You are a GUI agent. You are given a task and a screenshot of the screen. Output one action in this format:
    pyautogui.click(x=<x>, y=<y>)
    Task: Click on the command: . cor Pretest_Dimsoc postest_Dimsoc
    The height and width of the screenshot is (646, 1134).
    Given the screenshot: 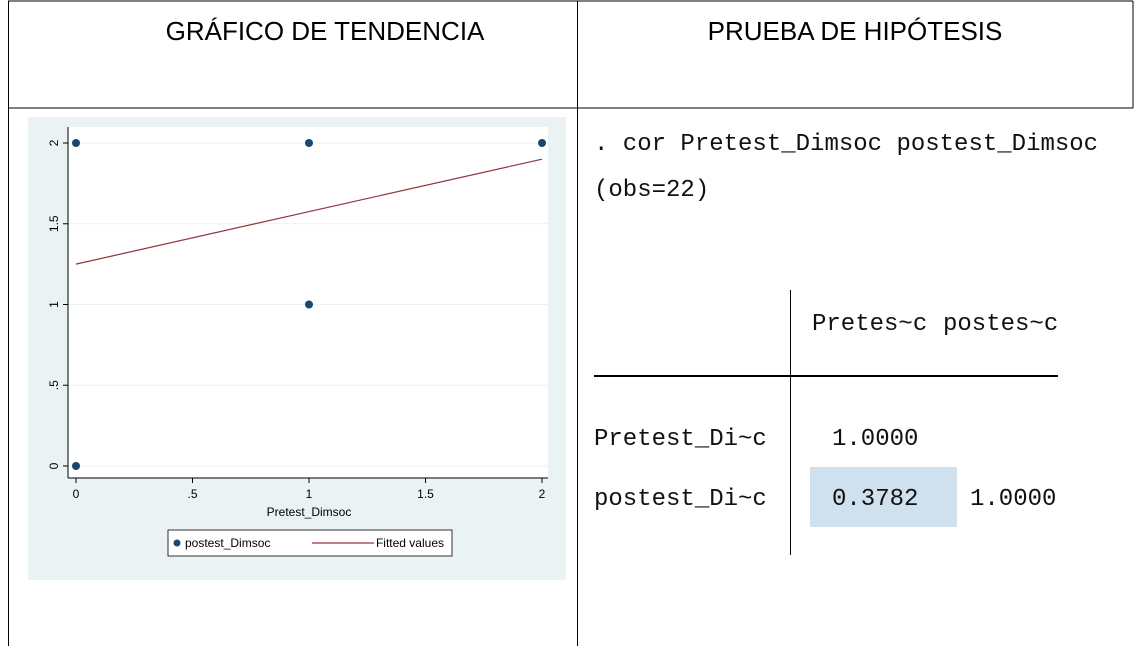 What is the action you would take?
    pyautogui.click(x=846, y=144)
    